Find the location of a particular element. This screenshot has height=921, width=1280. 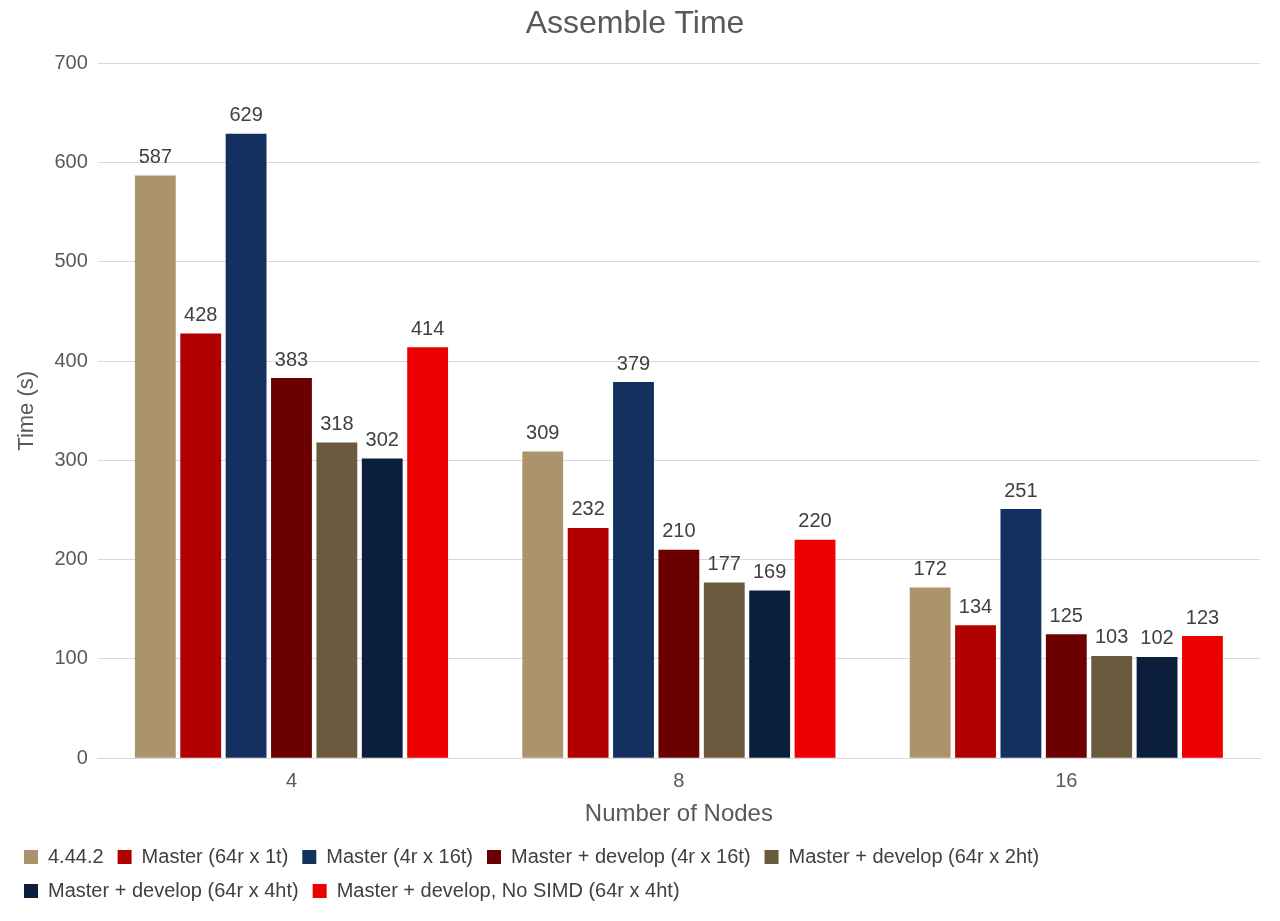

legend-label: Master + develop, No SIMD (64r x 4ht) is located at coordinates (508, 889).